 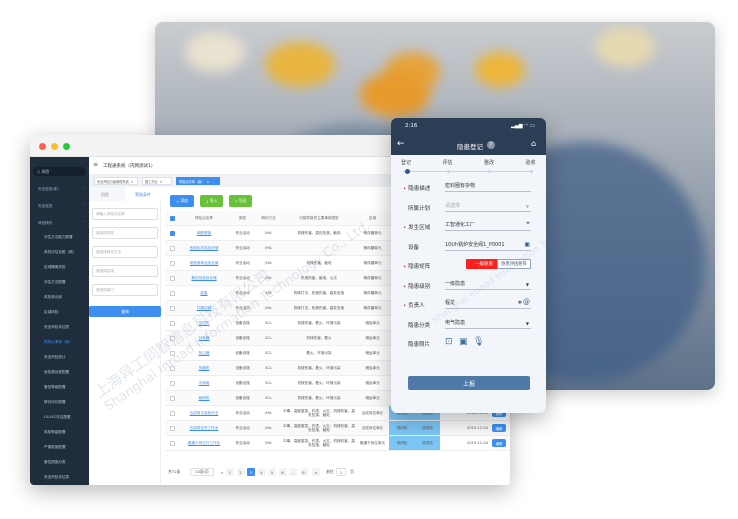 I want to click on add-button: + 添加, so click(x=182, y=201).